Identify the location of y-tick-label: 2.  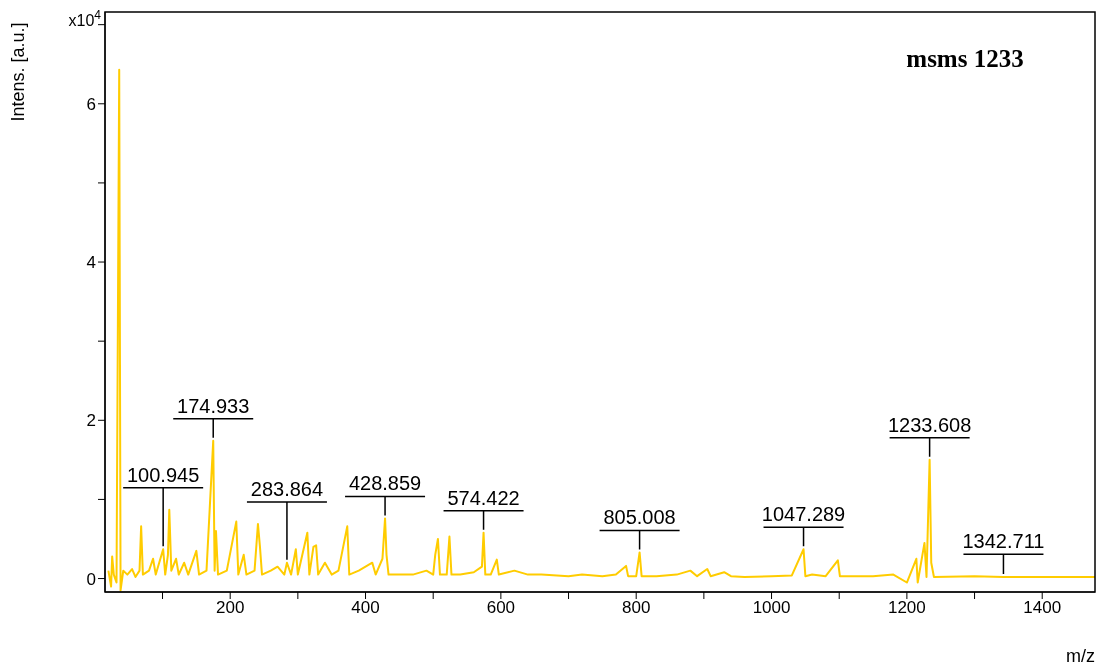
(91, 421).